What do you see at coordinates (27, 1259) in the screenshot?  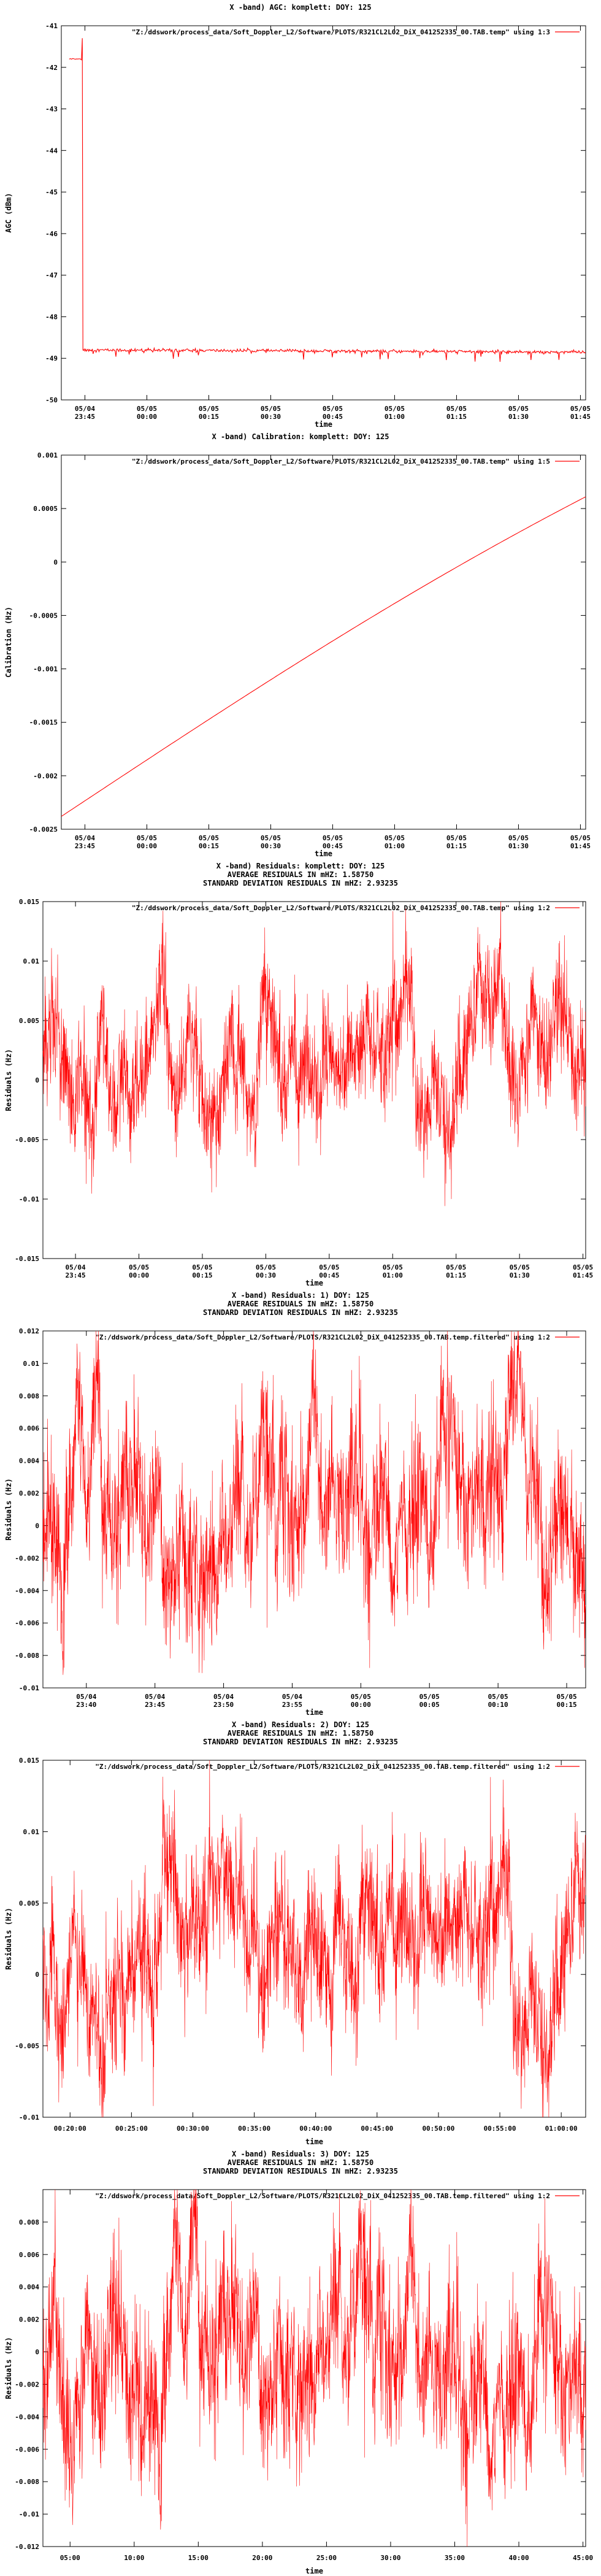 I see `y-tick-label: -0.015` at bounding box center [27, 1259].